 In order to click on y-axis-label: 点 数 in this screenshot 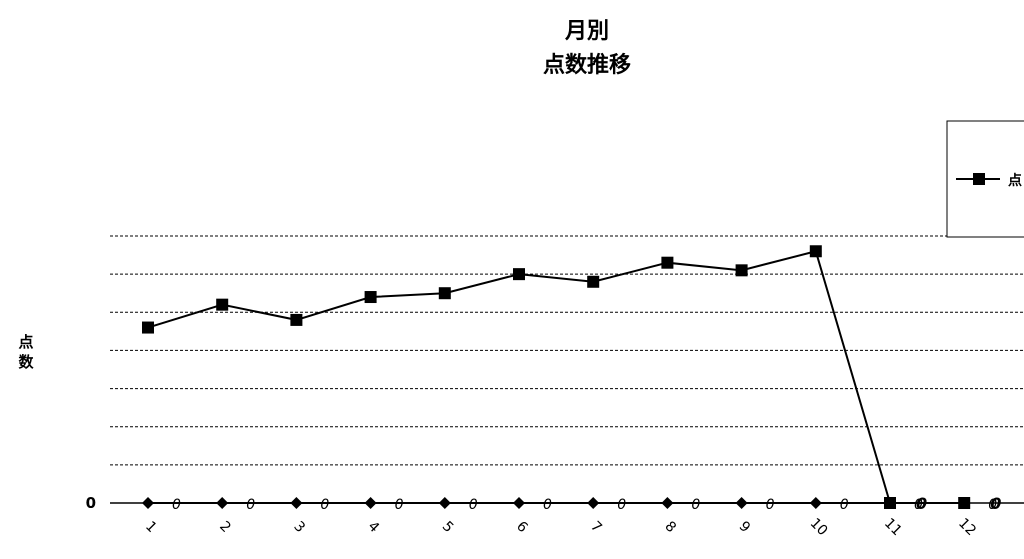, I will do `click(26, 352)`.